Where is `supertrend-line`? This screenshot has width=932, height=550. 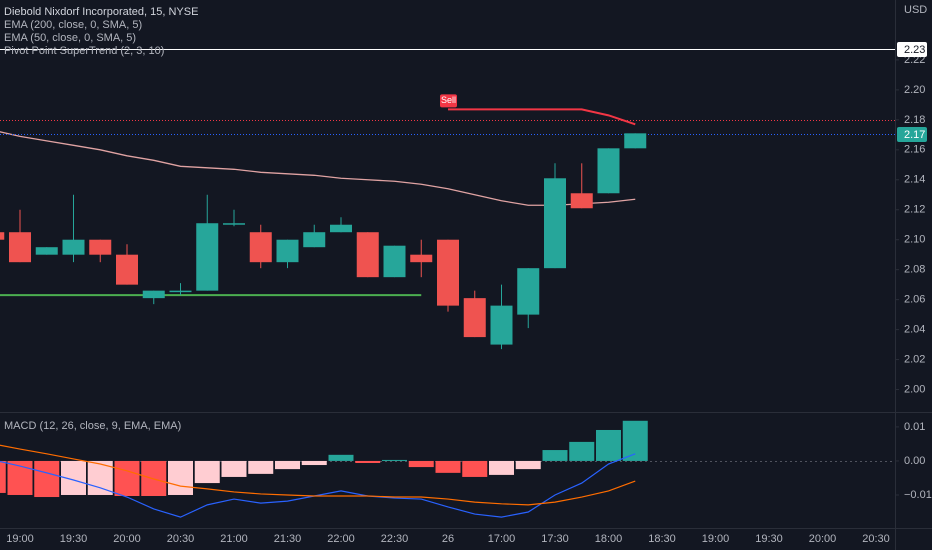 supertrend-line is located at coordinates (542, 117).